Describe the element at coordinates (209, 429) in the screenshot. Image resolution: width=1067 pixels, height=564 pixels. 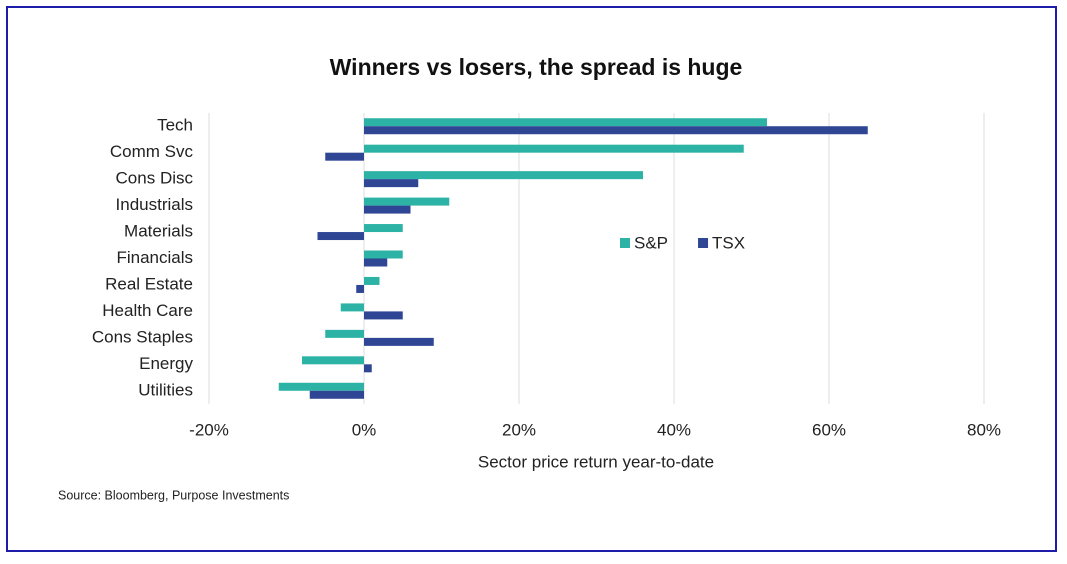
I see `x-tick-label: -20%` at that location.